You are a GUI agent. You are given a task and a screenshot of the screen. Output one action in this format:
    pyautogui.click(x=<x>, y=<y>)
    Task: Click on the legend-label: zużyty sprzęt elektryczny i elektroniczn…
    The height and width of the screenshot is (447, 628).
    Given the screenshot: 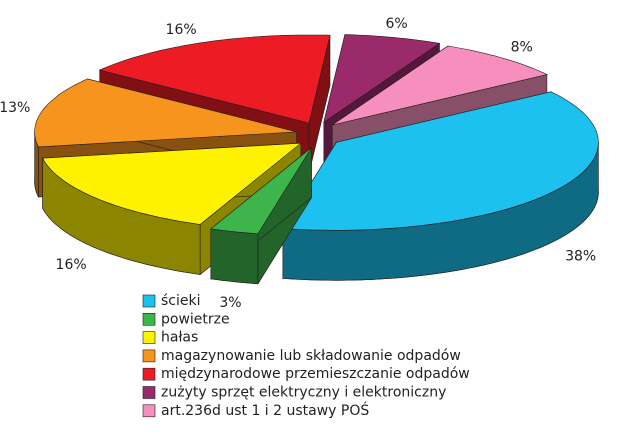 What is the action you would take?
    pyautogui.click(x=303, y=393)
    